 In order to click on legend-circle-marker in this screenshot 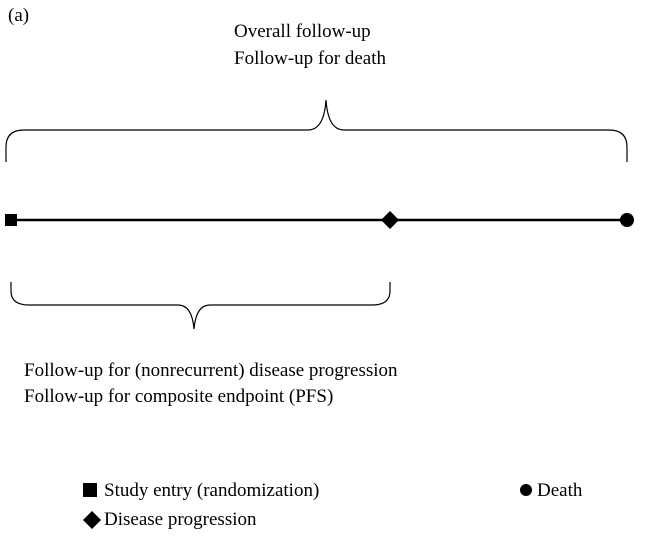, I will do `click(526, 490)`.